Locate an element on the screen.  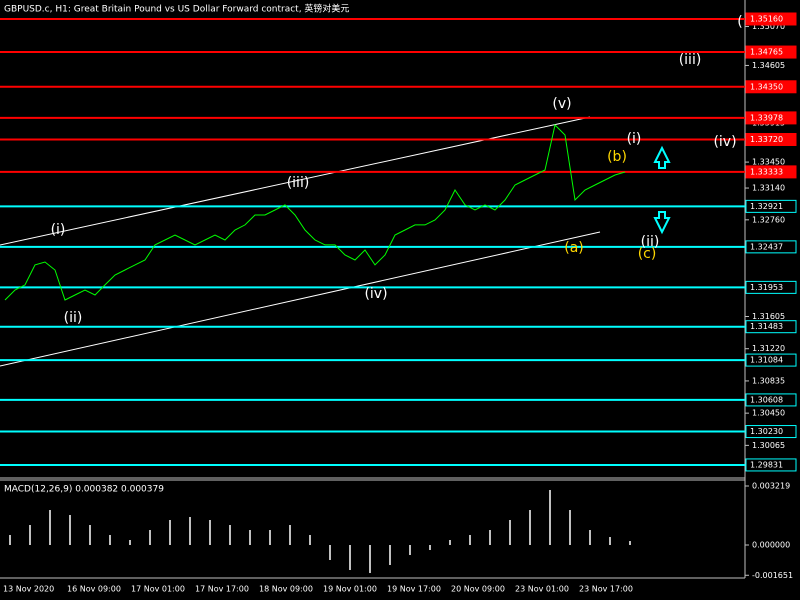
x-tick-label: 18 Nov 09:00 is located at coordinates (286, 589).